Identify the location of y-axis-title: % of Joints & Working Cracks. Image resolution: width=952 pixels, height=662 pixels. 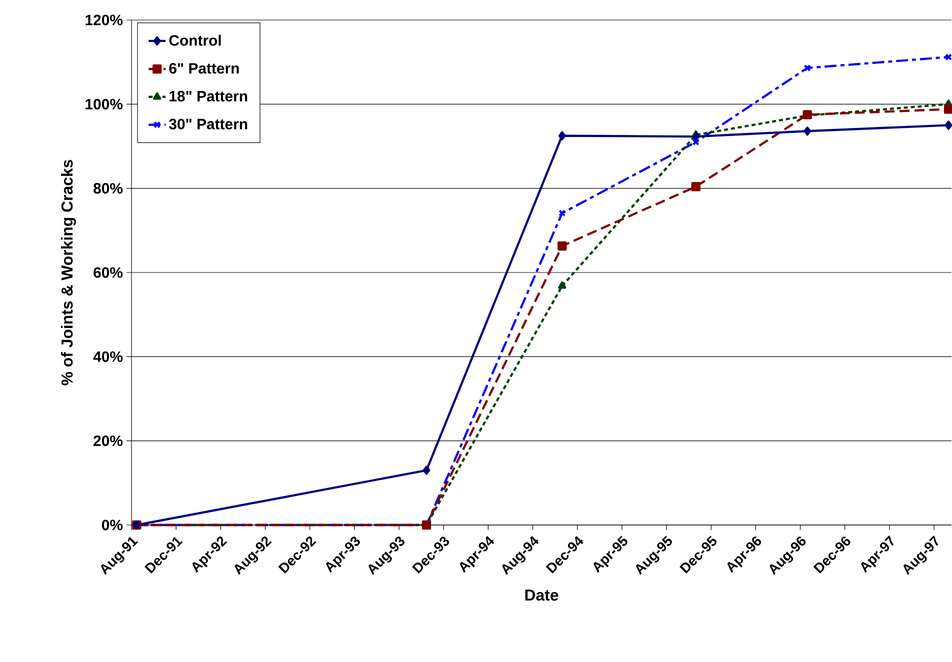
(68, 273).